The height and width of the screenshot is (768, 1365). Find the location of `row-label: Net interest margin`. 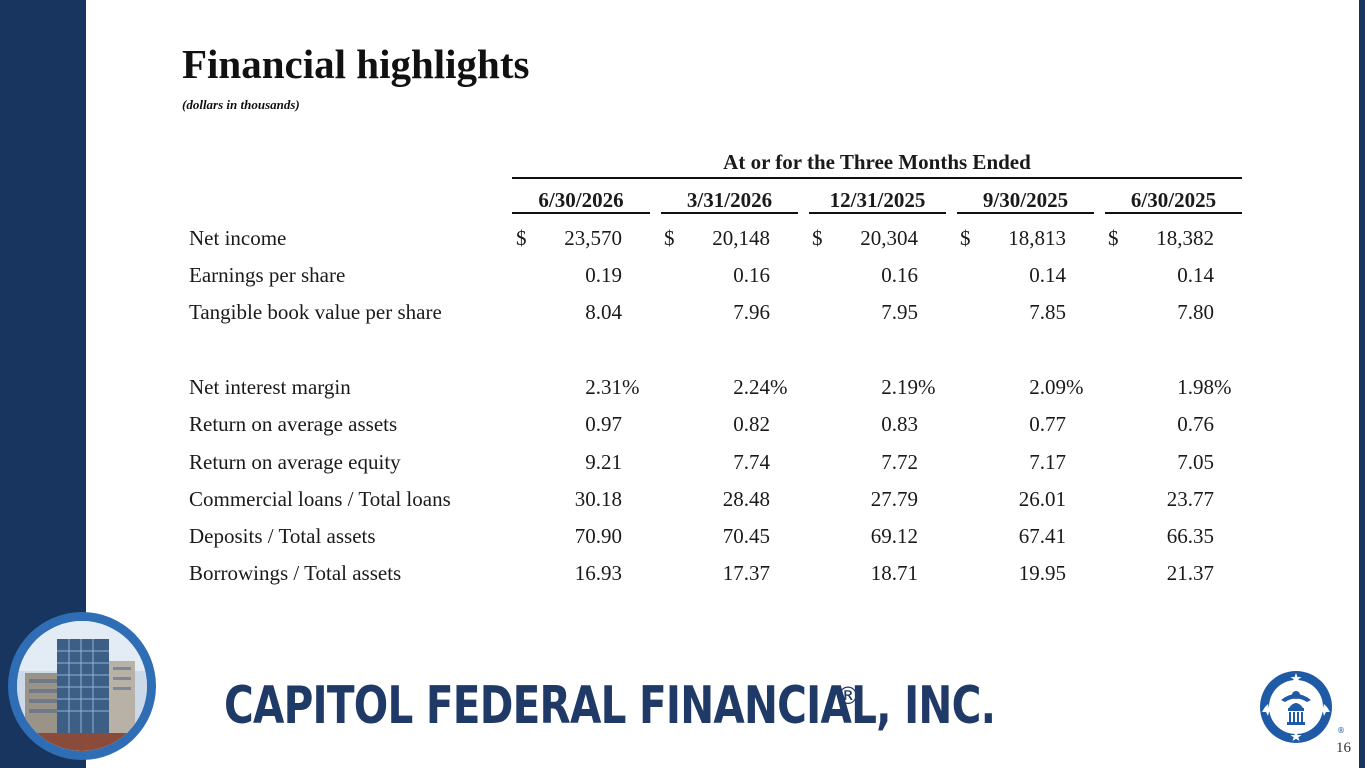

row-label: Net interest margin is located at coordinates (270, 387).